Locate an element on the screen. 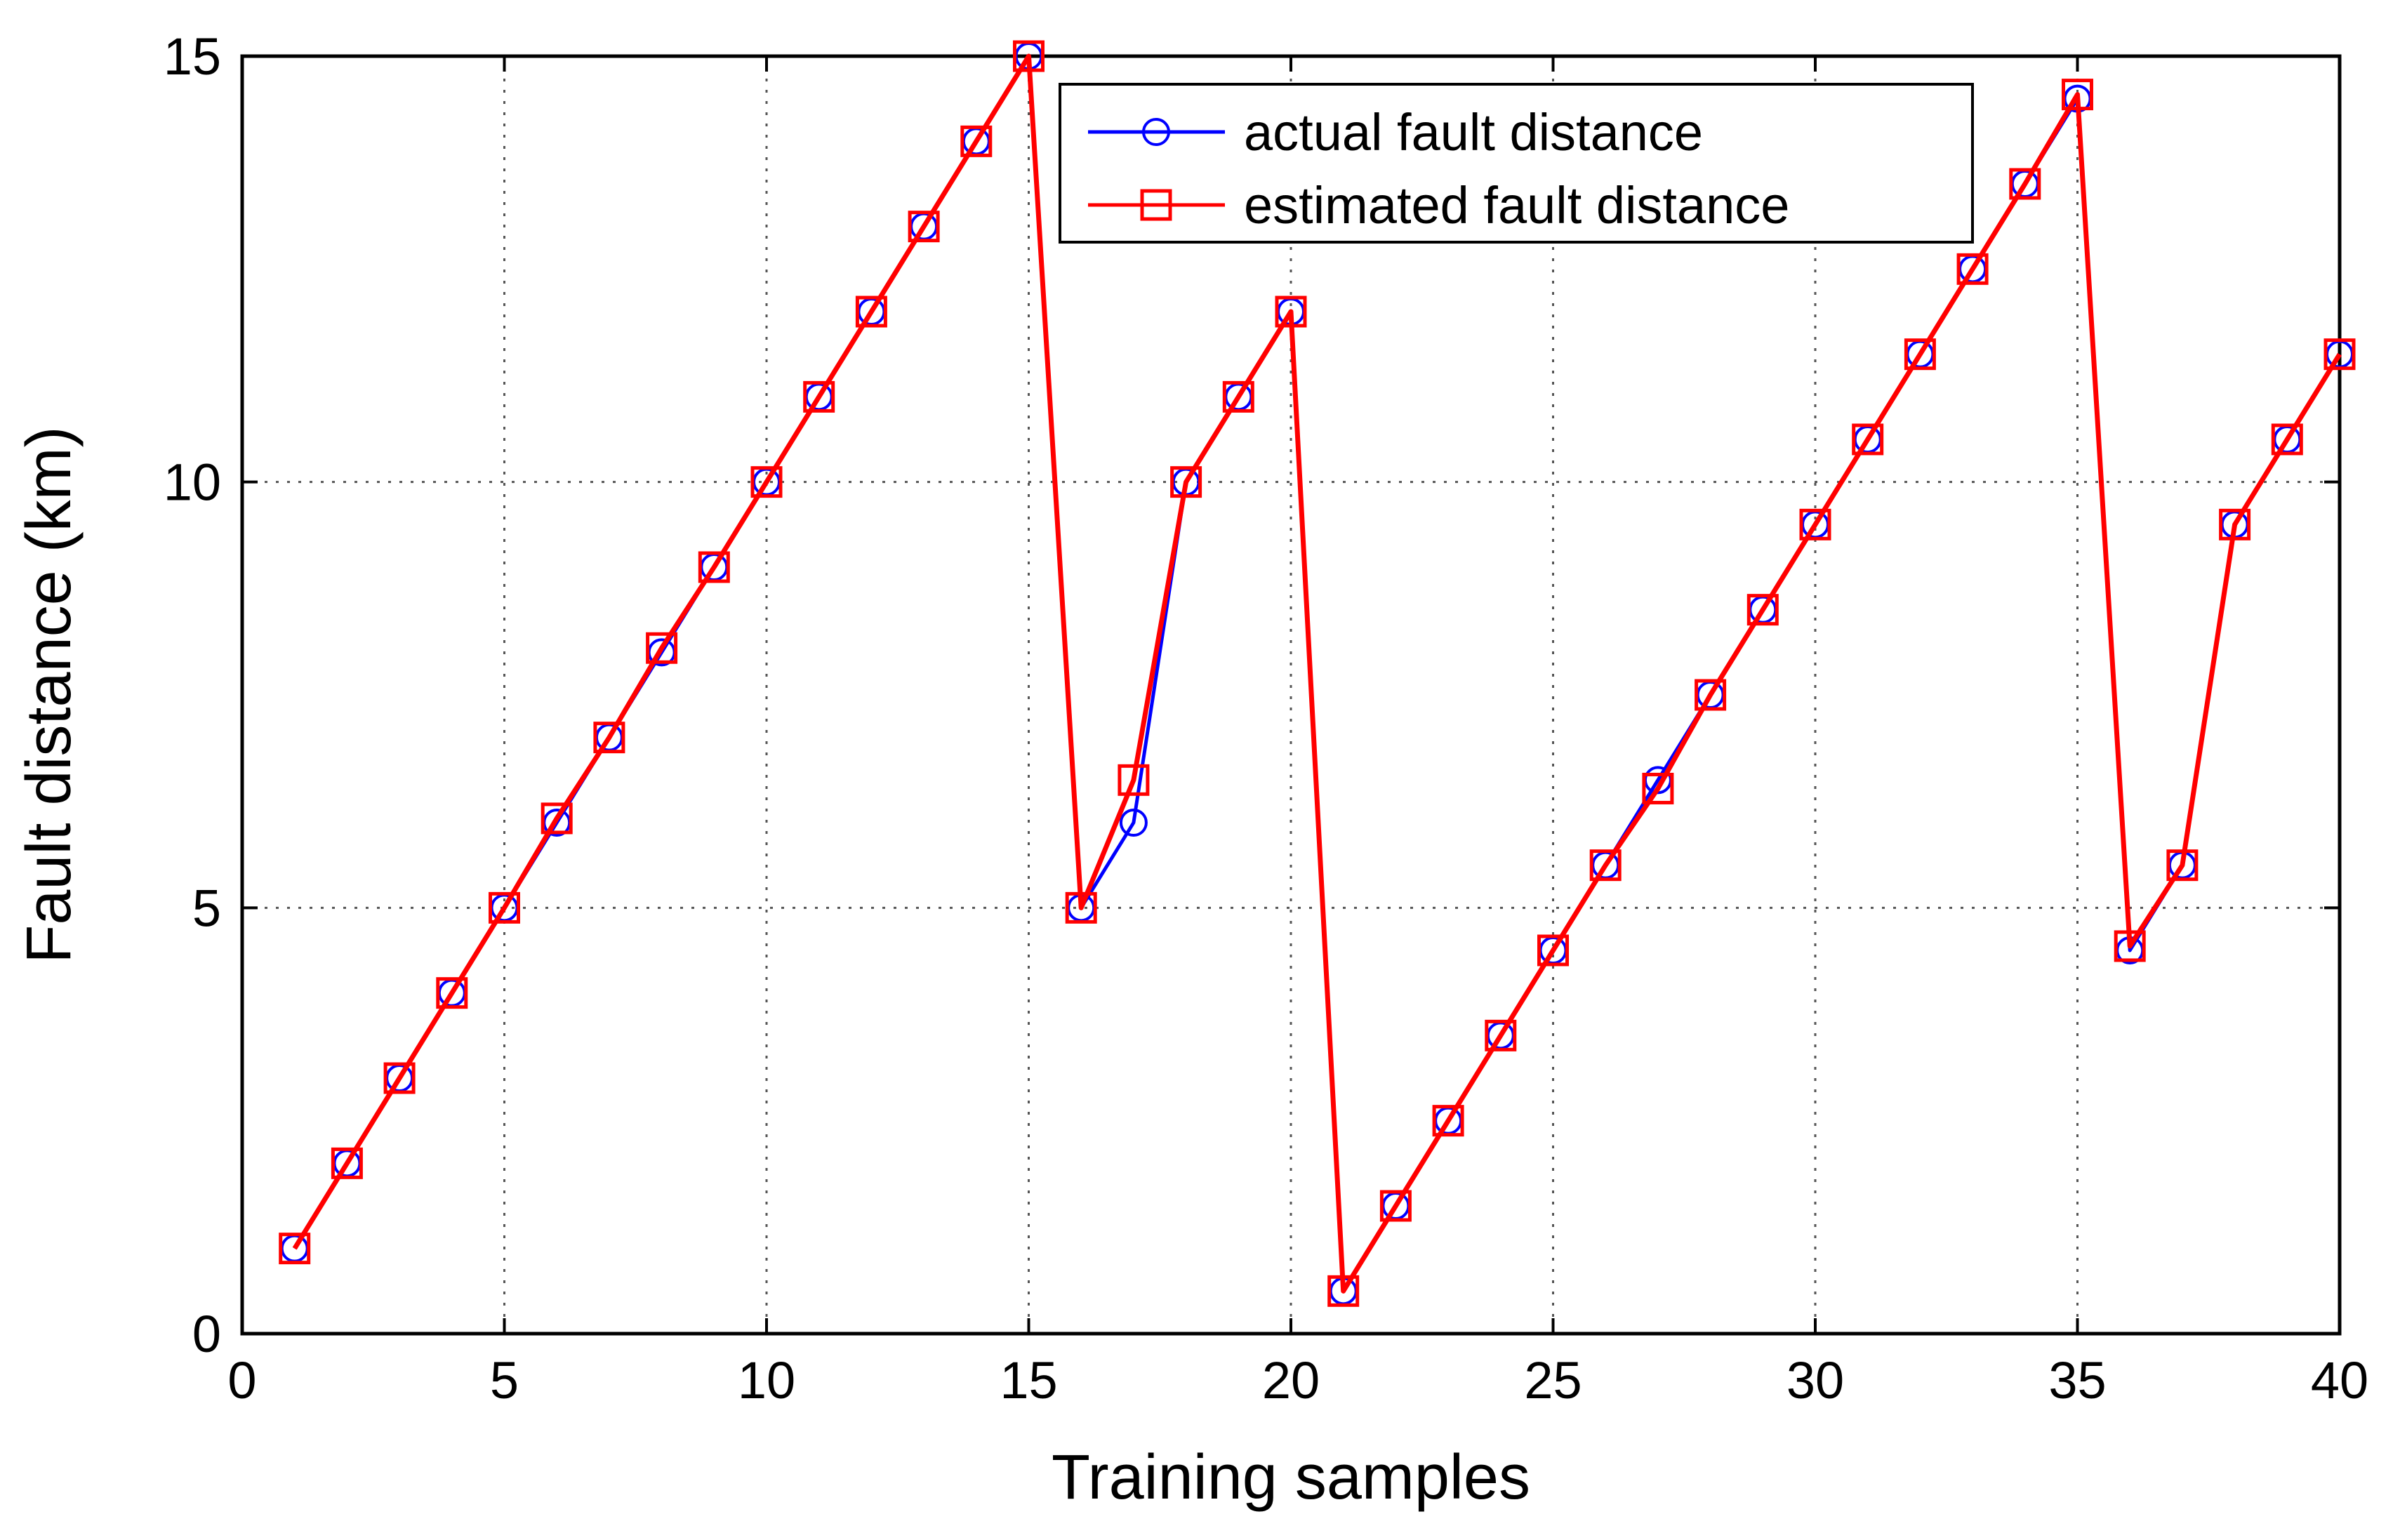 This screenshot has width=2400, height=1540. x-tick-label: 20 is located at coordinates (1291, 1380).